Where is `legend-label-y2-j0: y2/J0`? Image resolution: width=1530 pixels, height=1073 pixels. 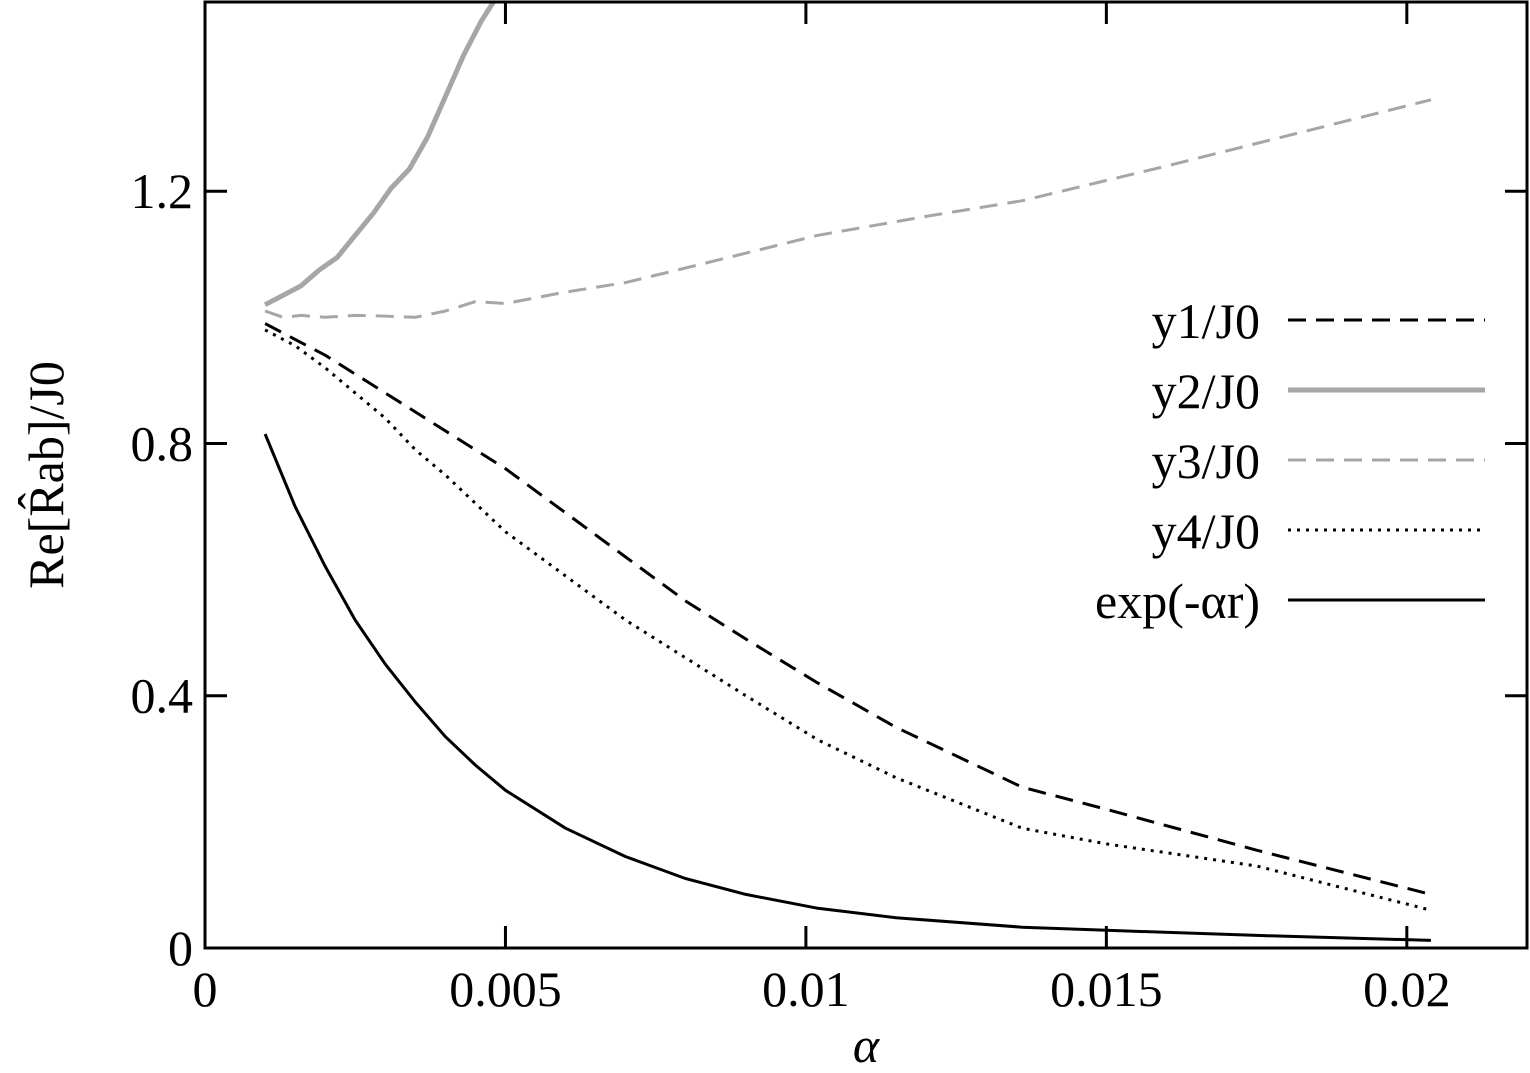 legend-label-y2-j0: y2/J0 is located at coordinates (1206, 391).